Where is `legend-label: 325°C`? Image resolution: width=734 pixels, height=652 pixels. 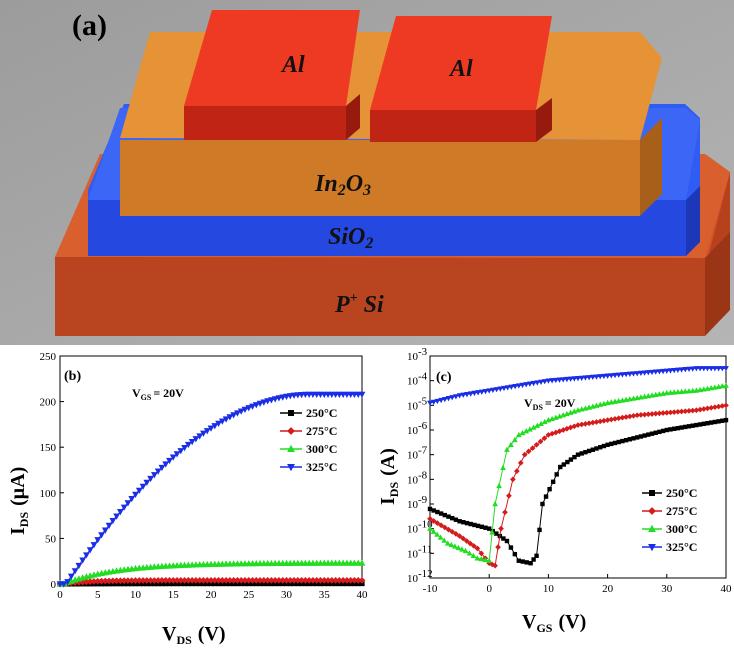
legend-label: 325°C is located at coordinates (681, 547).